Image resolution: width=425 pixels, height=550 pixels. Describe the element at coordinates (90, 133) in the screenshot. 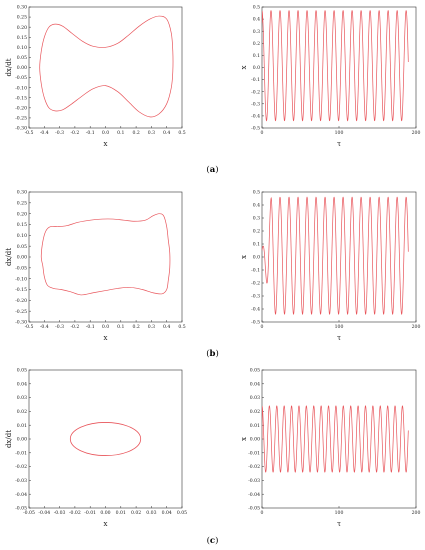

I see `x-tick-label: -0.1` at that location.